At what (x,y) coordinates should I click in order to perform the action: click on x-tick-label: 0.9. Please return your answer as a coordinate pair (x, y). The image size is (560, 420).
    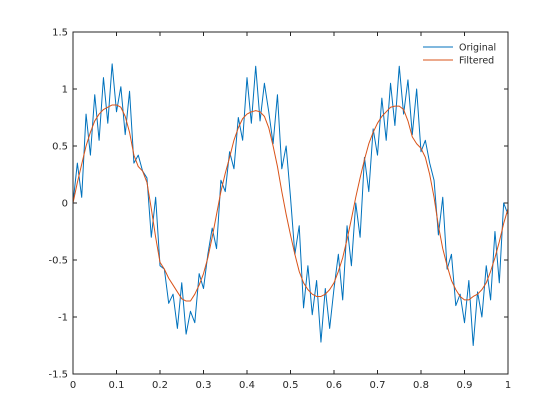
    Looking at the image, I should click on (465, 385).